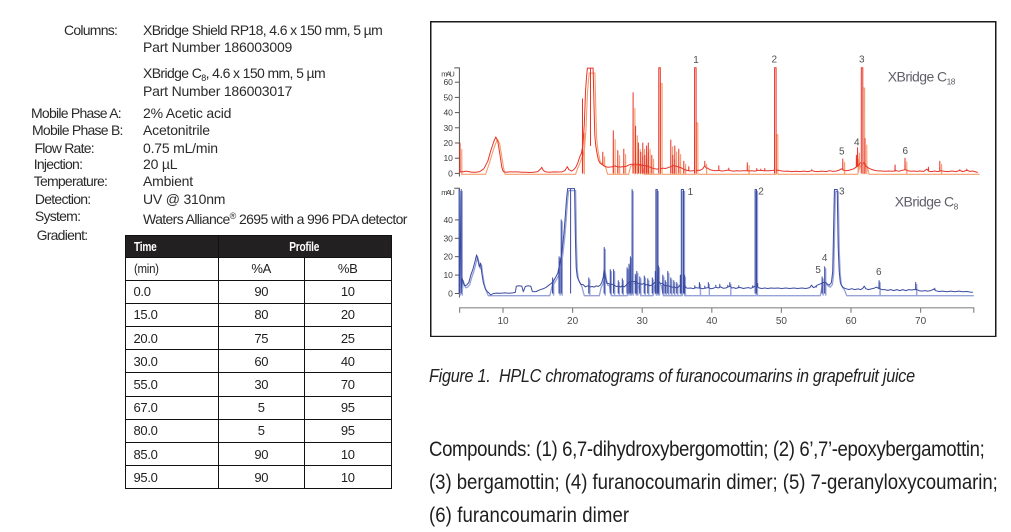 The height and width of the screenshot is (532, 1011). What do you see at coordinates (922, 77) in the screenshot?
I see `svg-text: XBridge C18` at bounding box center [922, 77].